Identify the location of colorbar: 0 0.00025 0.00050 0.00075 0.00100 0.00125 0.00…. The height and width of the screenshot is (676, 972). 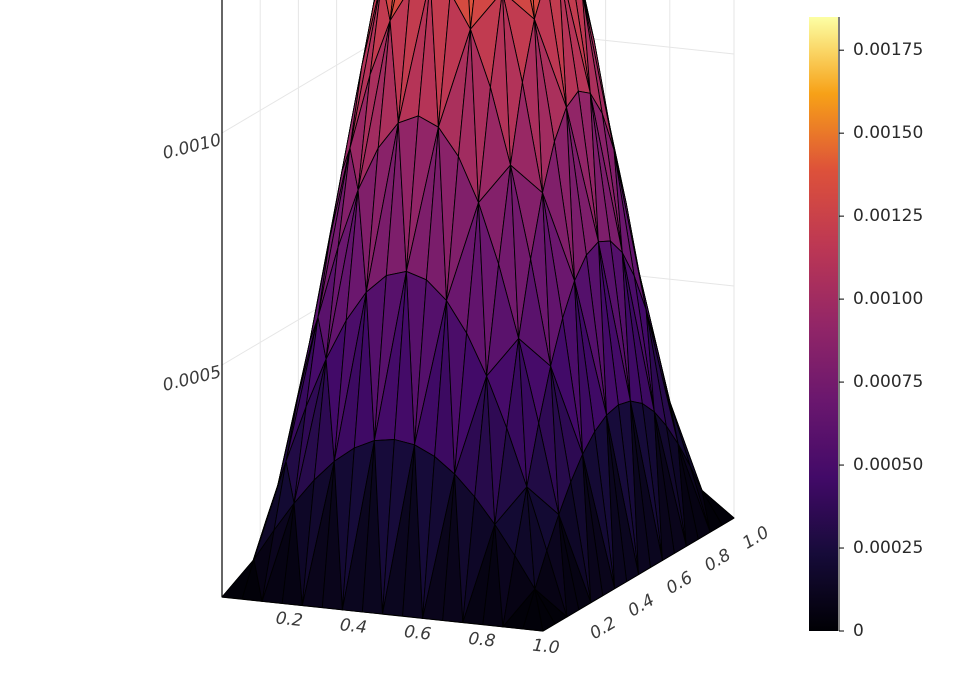
(866, 329).